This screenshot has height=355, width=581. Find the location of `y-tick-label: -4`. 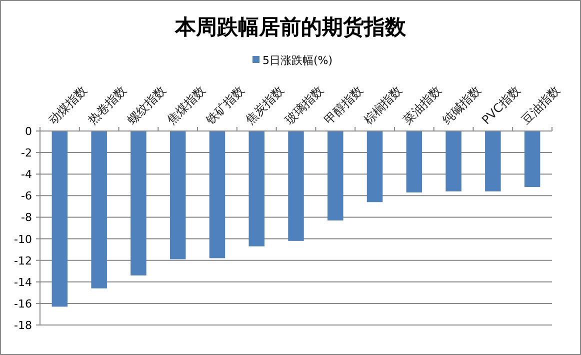

y-tick-label: -4 is located at coordinates (26, 175).